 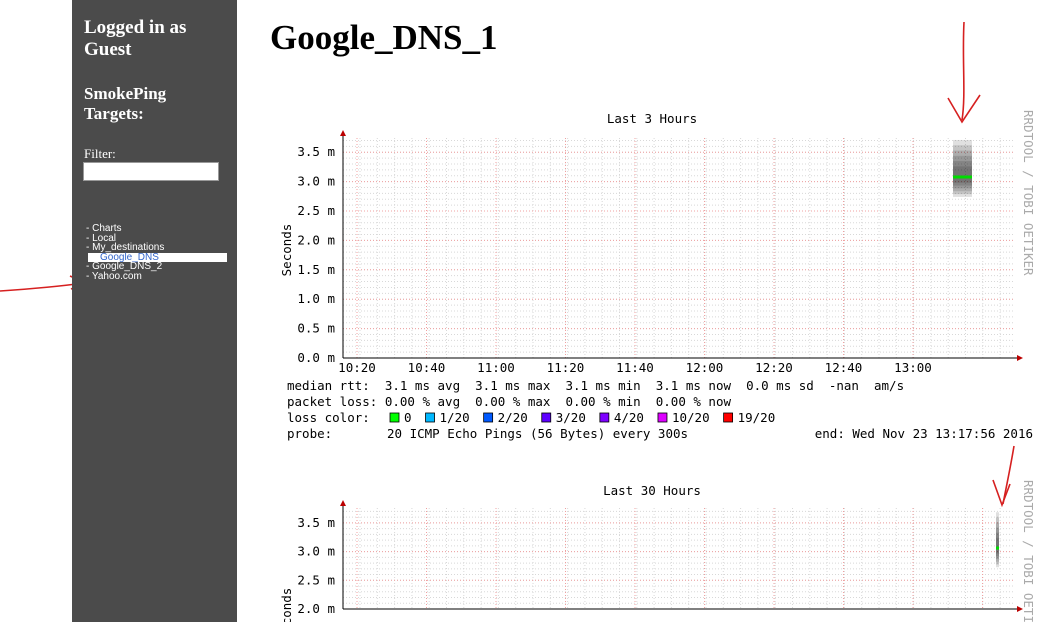 What do you see at coordinates (652, 118) in the screenshot?
I see `graph-title: Last 3 Hours` at bounding box center [652, 118].